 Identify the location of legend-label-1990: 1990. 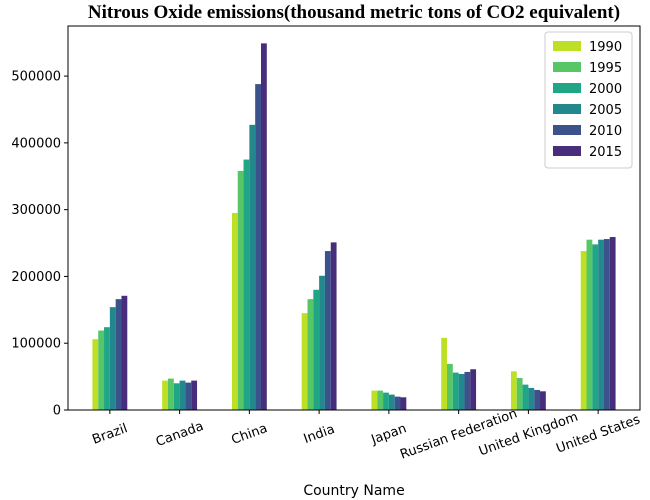
(605, 47).